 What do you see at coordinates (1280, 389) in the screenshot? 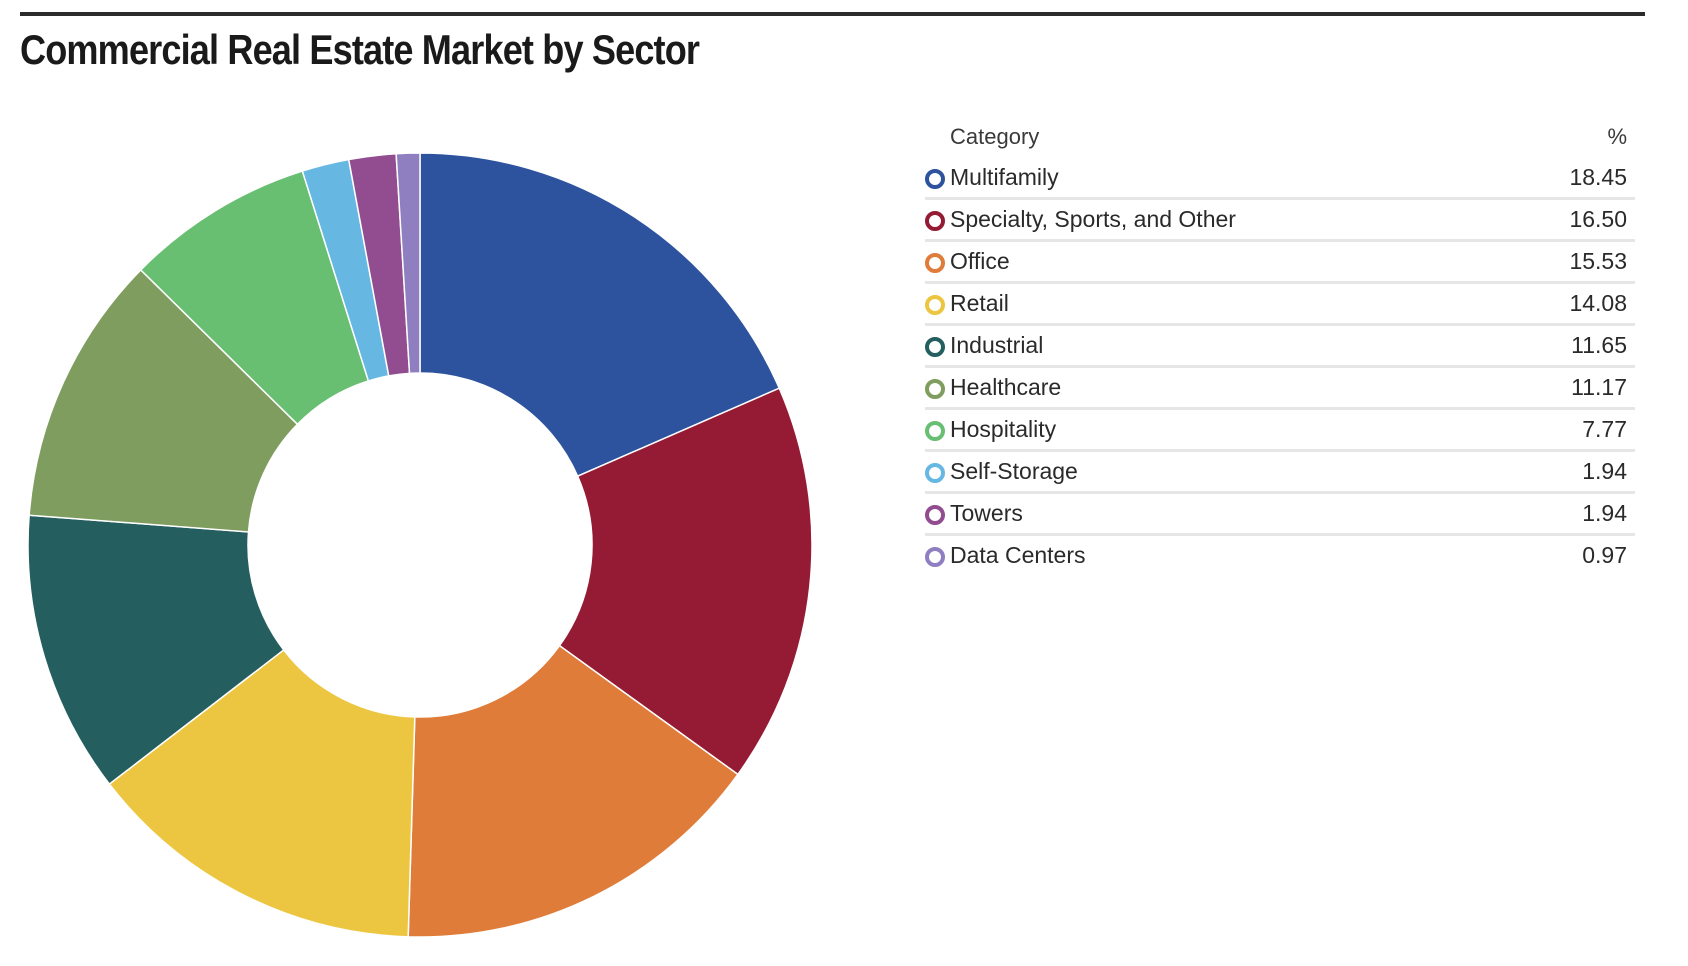
I see `legend-row-healthcare: Healthcare 11.17` at bounding box center [1280, 389].